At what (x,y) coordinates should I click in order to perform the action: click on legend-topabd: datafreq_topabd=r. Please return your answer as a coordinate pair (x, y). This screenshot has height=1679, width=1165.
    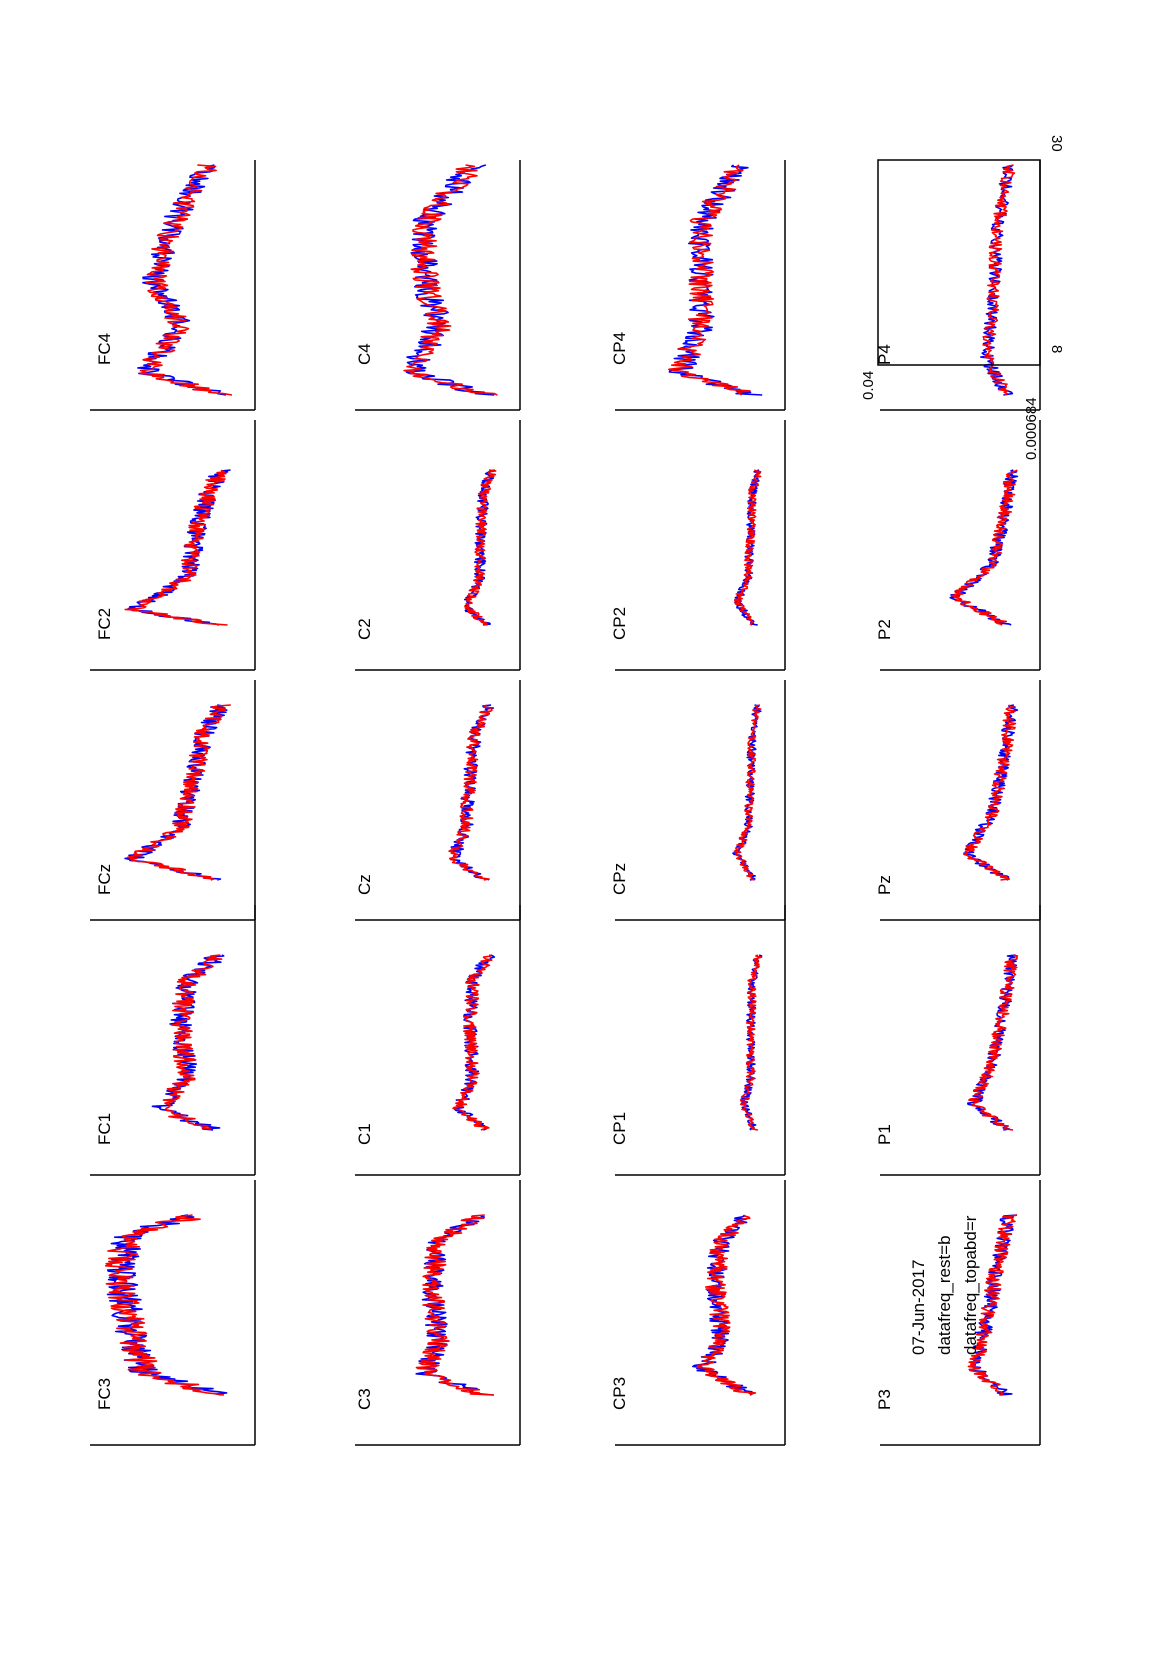
    Looking at the image, I should click on (970, 1285).